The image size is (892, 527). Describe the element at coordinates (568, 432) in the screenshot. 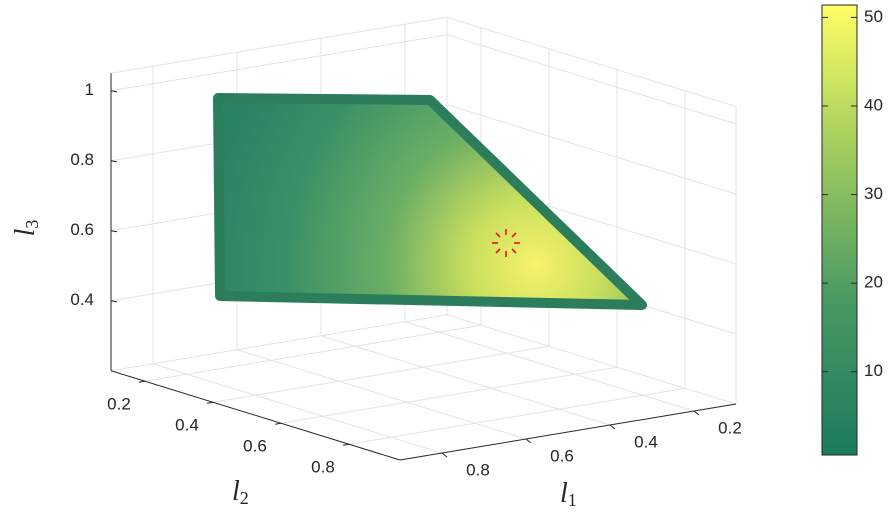

I see `x-axis-line` at that location.